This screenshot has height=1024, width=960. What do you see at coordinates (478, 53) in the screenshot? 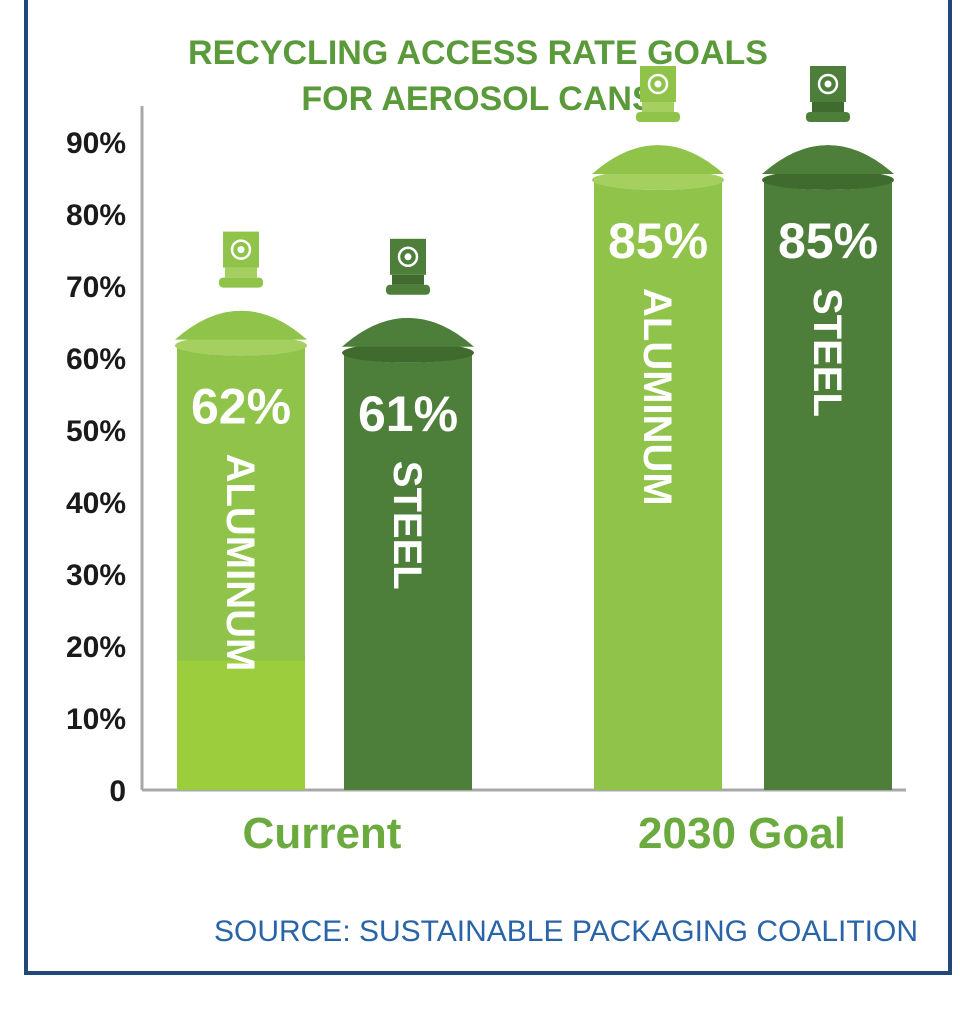
I see `chart-title-line-1: RECYCLING ACCESS RATE GOALS` at bounding box center [478, 53].